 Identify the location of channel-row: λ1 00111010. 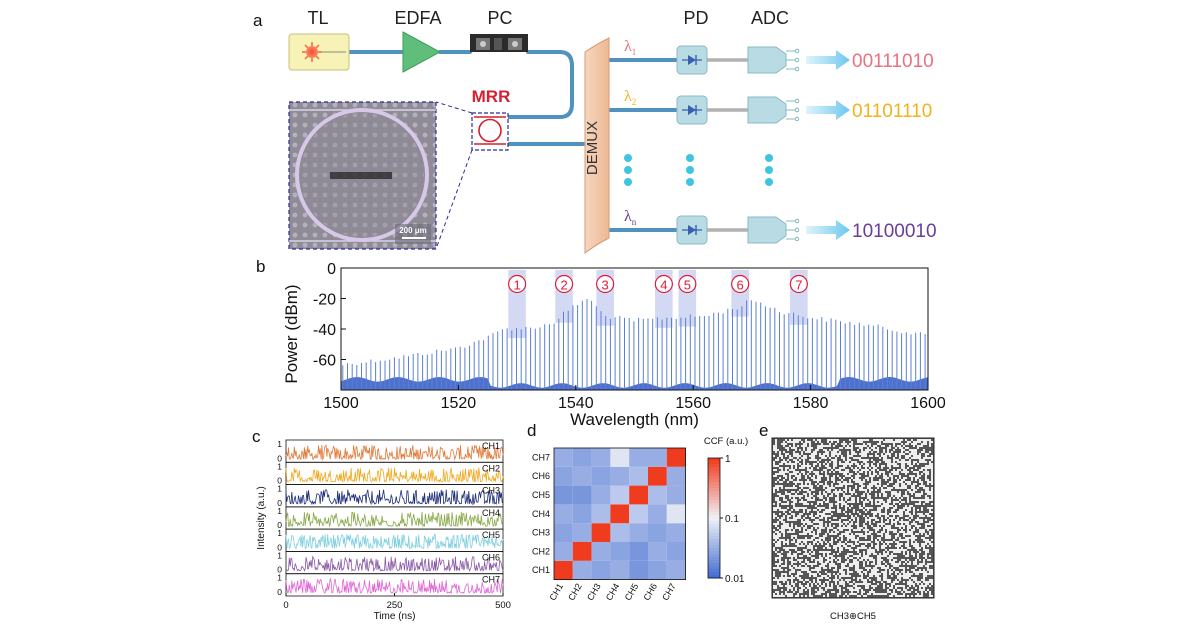
(779, 56).